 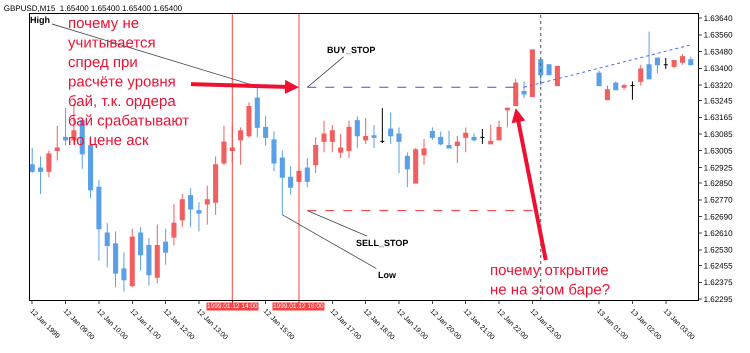 What do you see at coordinates (719, 217) in the screenshot?
I see `y-tick-label: 1.62690` at bounding box center [719, 217].